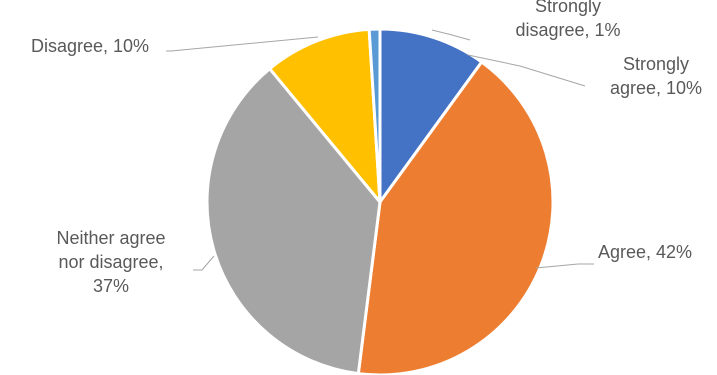  I want to click on data-label-neither-agree-nor-disagree: Neither agree nor disagree, 37%, so click(110, 262).